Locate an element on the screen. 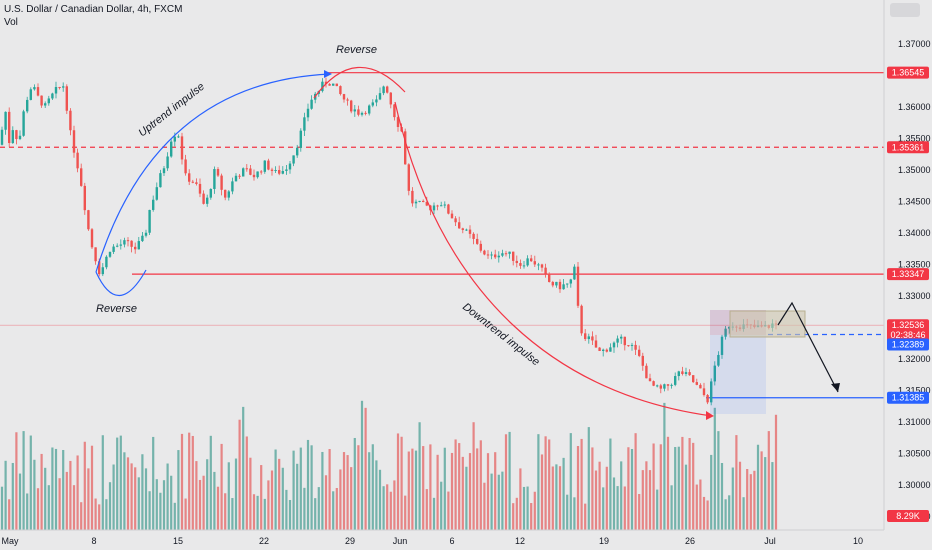  uptrend-curve is located at coordinates (213, 173).